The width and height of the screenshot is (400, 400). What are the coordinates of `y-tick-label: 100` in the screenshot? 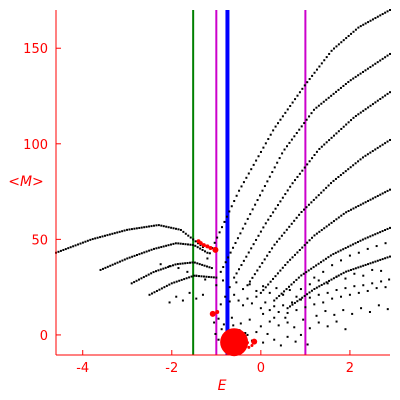 It's located at (35, 145).